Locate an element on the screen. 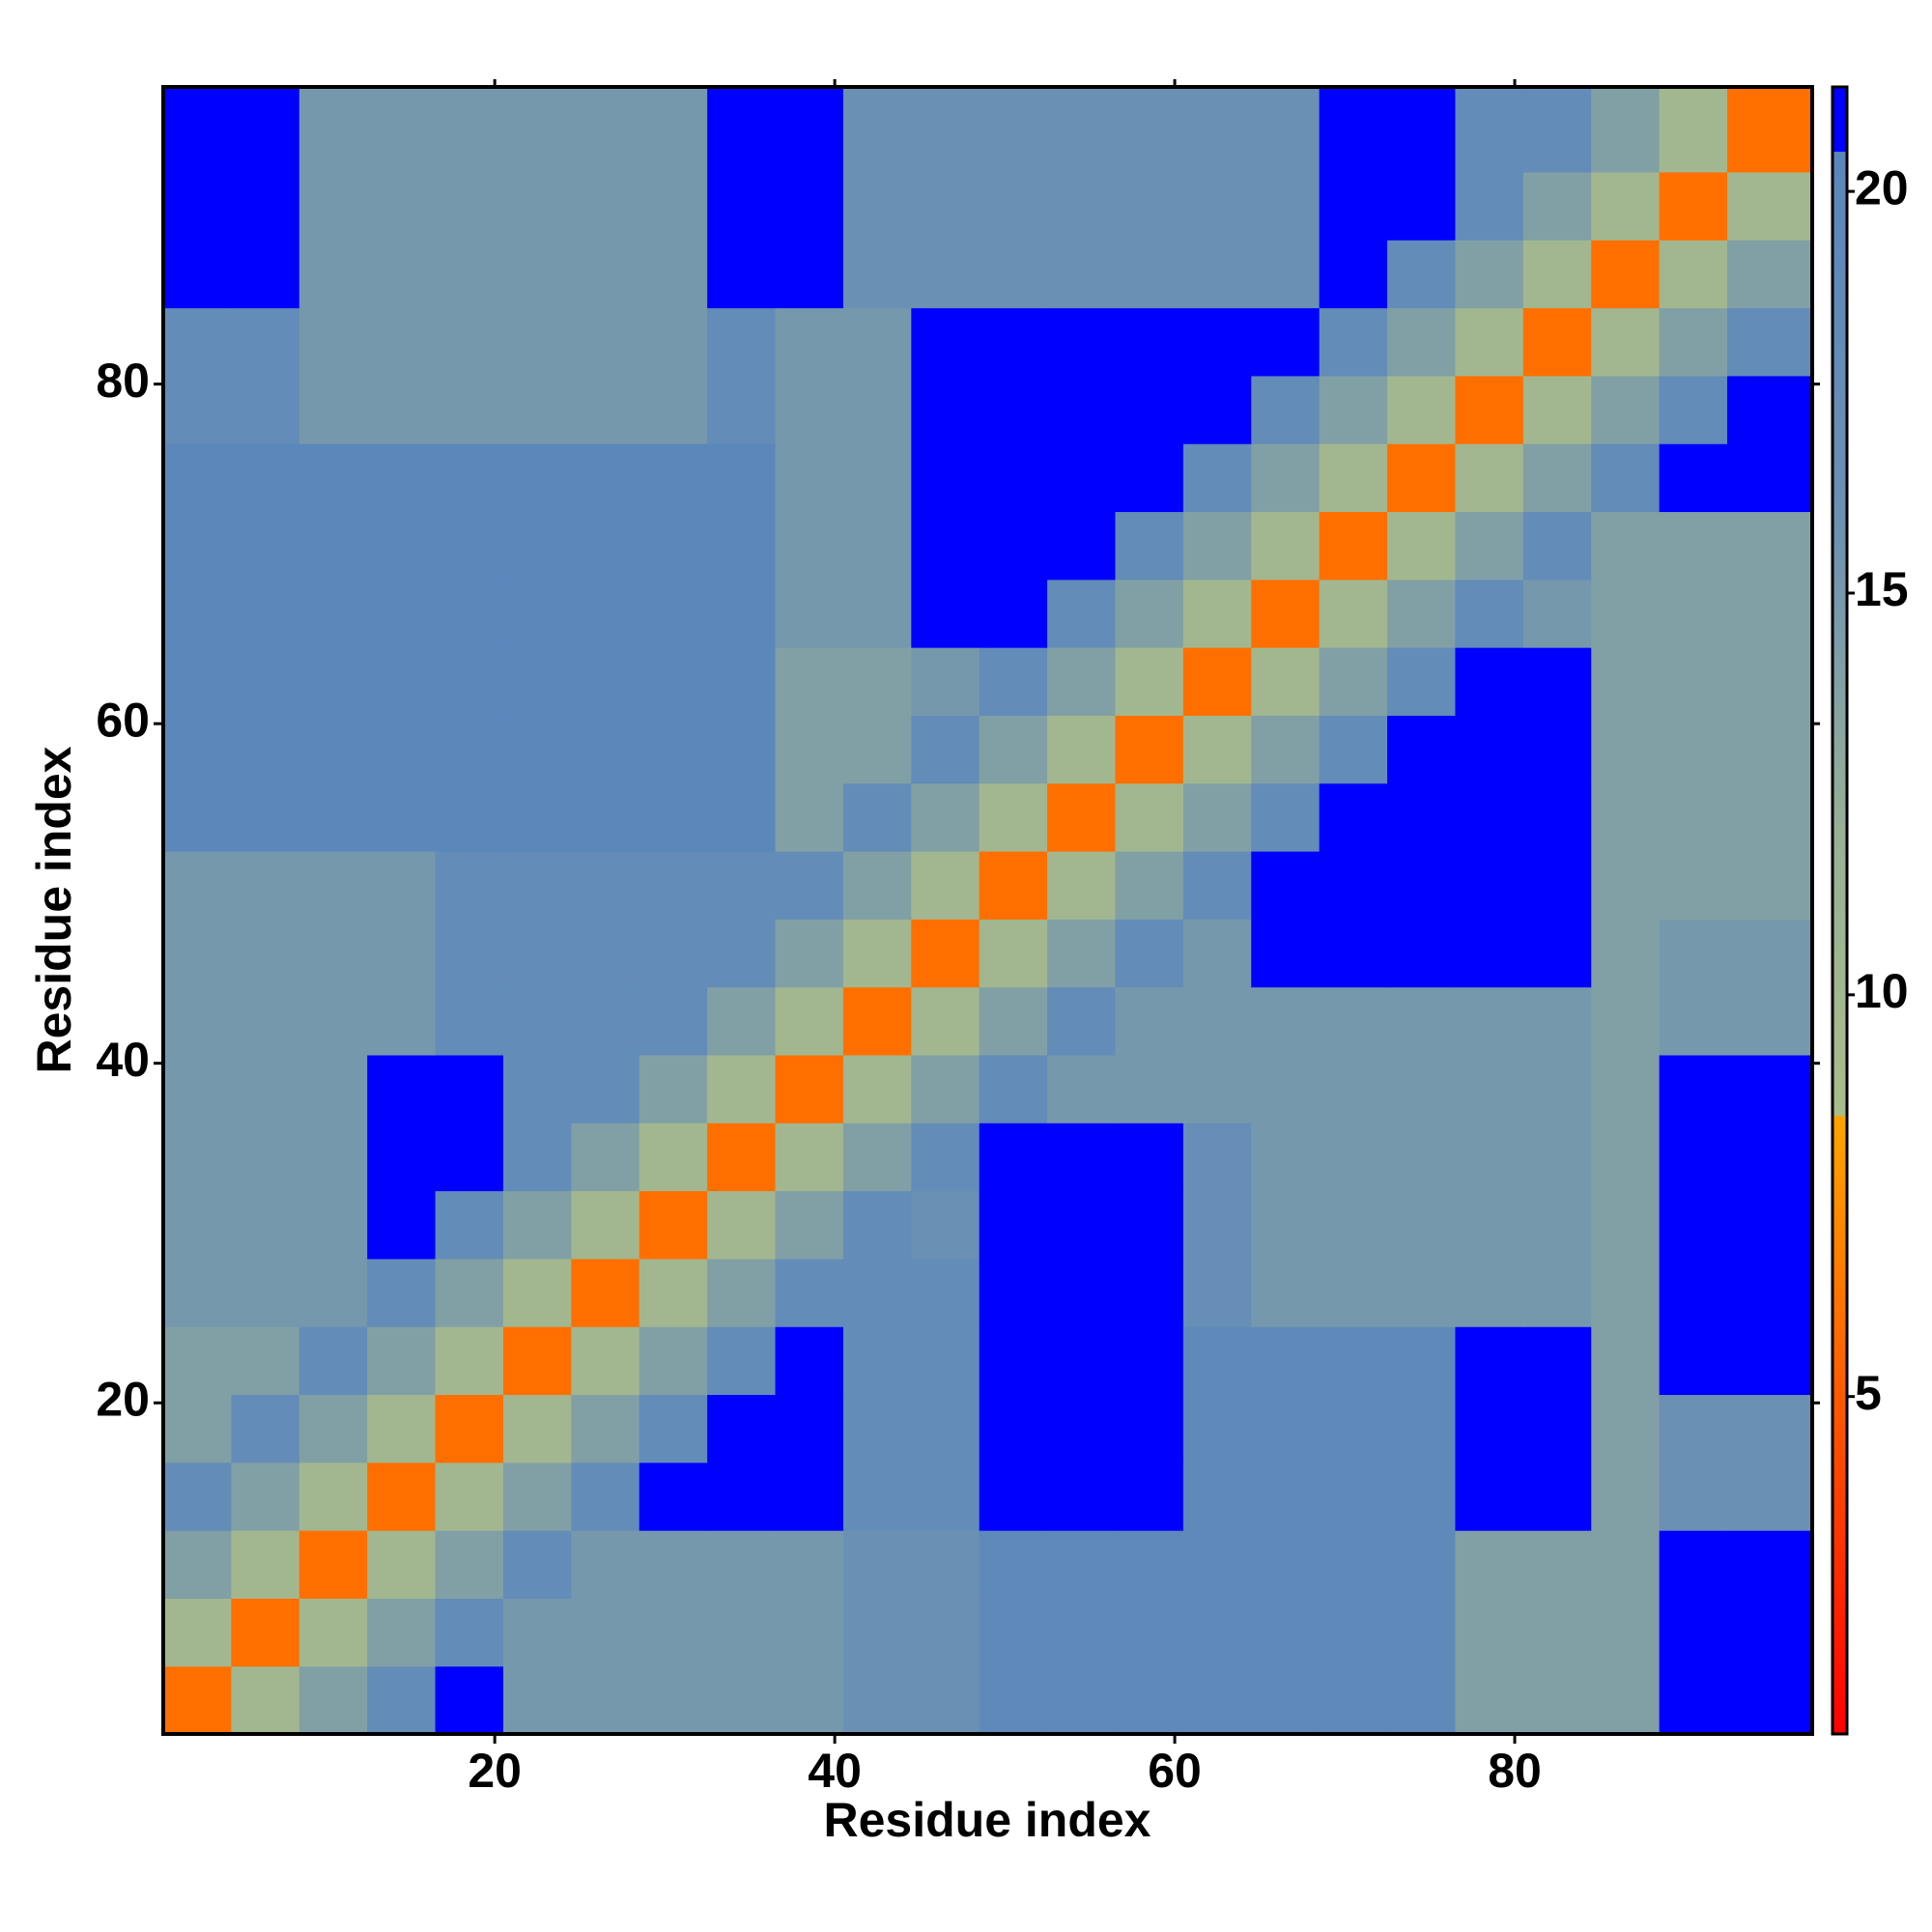 The width and height of the screenshot is (1932, 1932). colorbar-tick-label: 10 is located at coordinates (1882, 991).